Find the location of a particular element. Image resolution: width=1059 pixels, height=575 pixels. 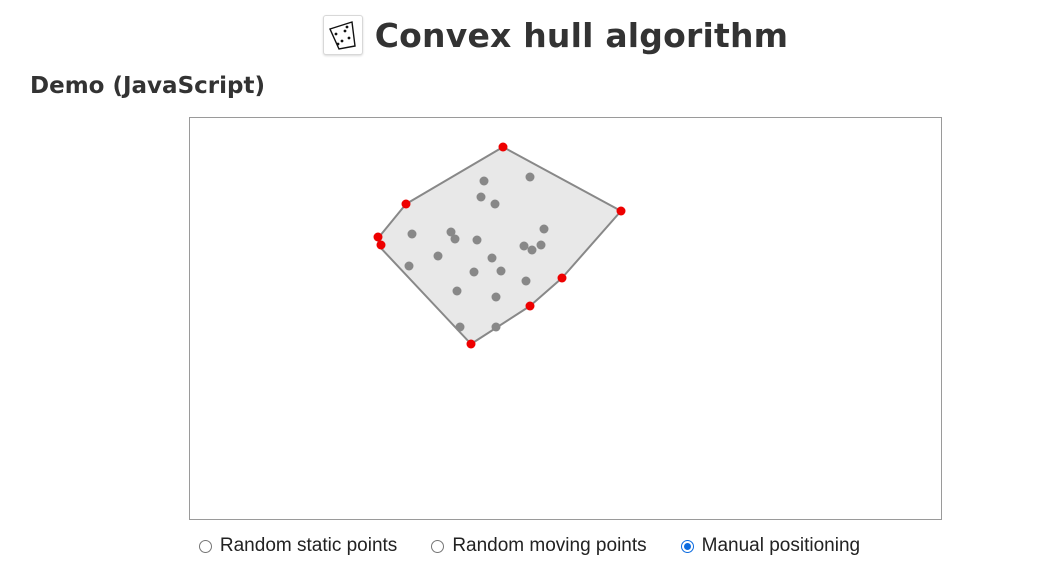

mode-manual-positioning: Manual positioning is located at coordinates (770, 546).